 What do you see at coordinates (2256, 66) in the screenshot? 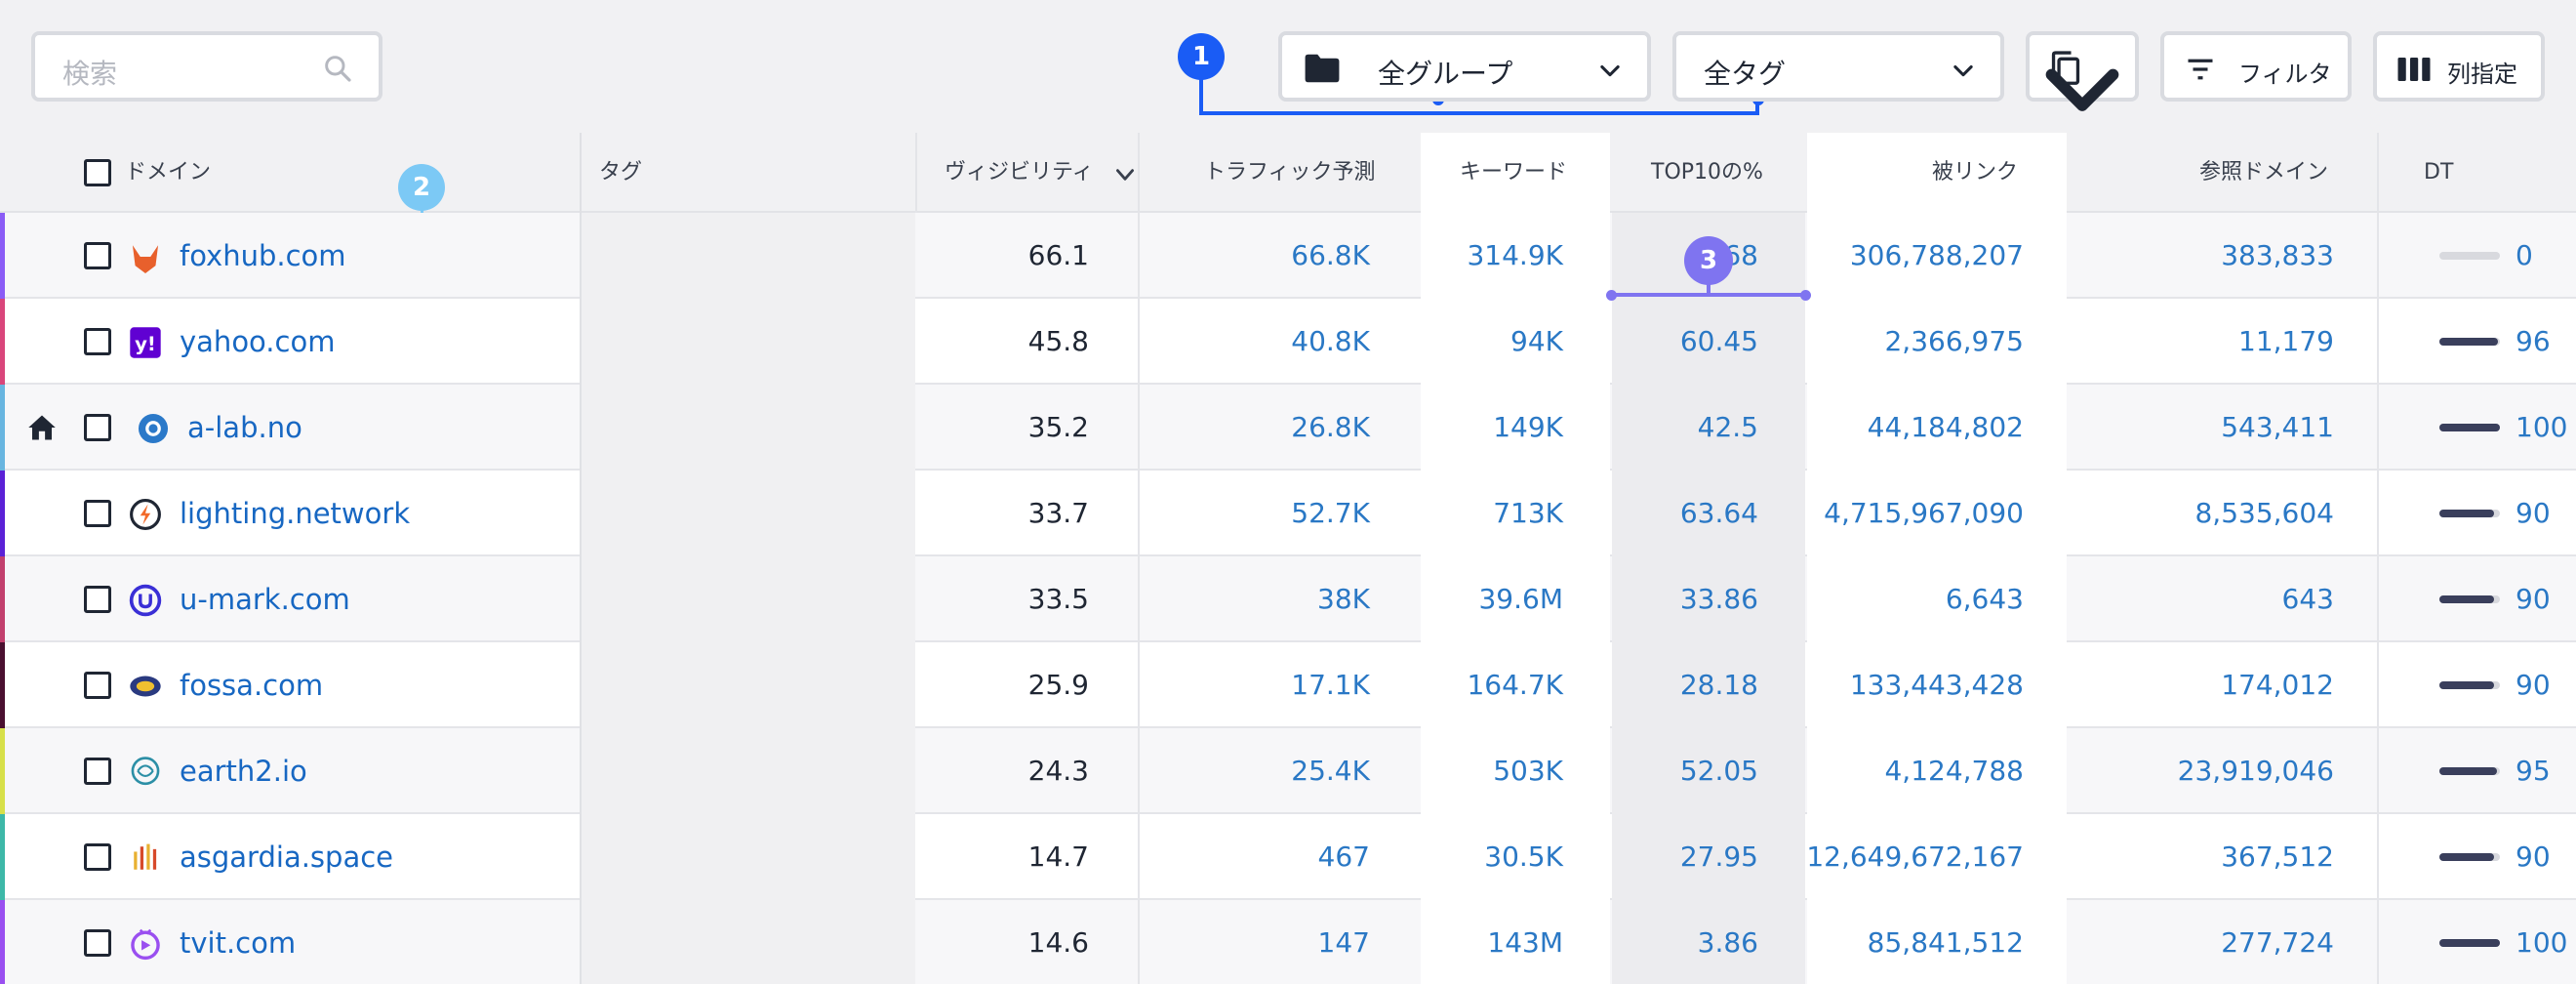
I see `filter-button: フィルタ` at bounding box center [2256, 66].